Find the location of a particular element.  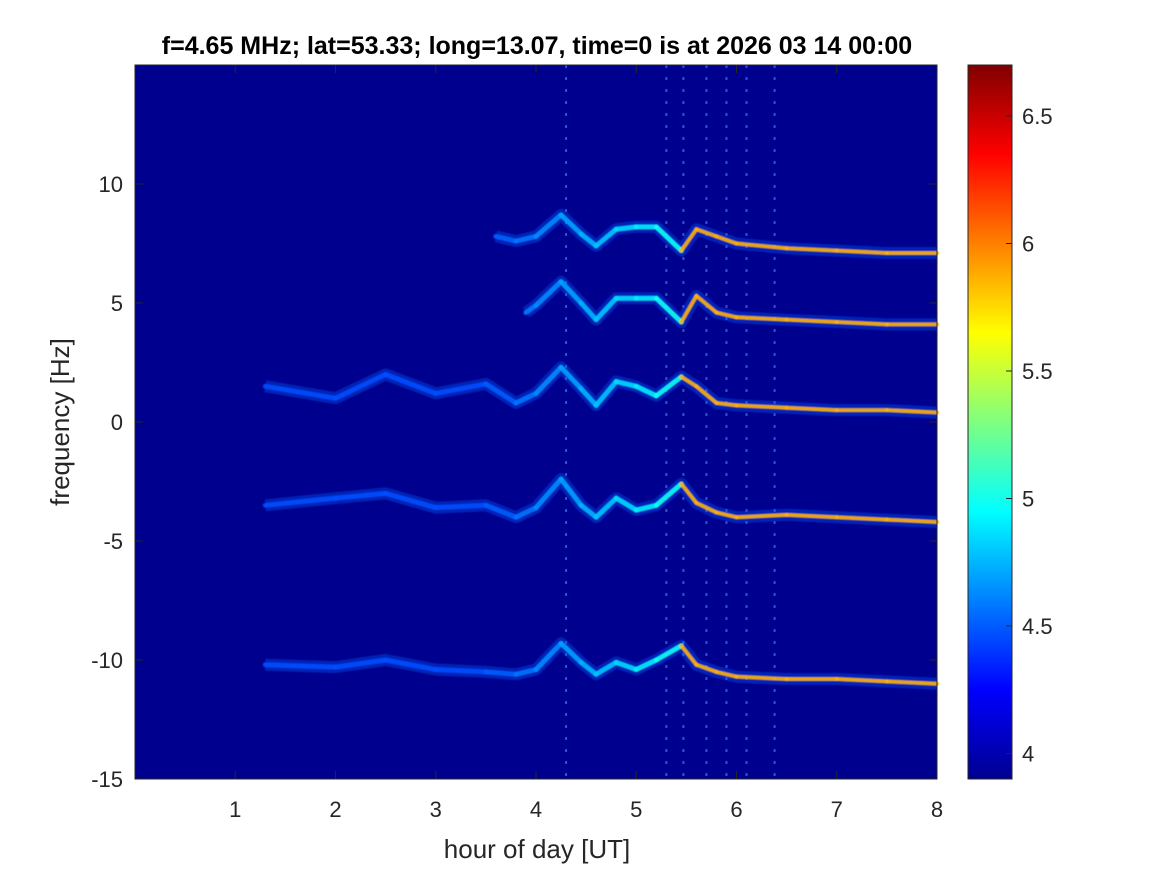

colorbar-tick-label: 5 is located at coordinates (1028, 499).